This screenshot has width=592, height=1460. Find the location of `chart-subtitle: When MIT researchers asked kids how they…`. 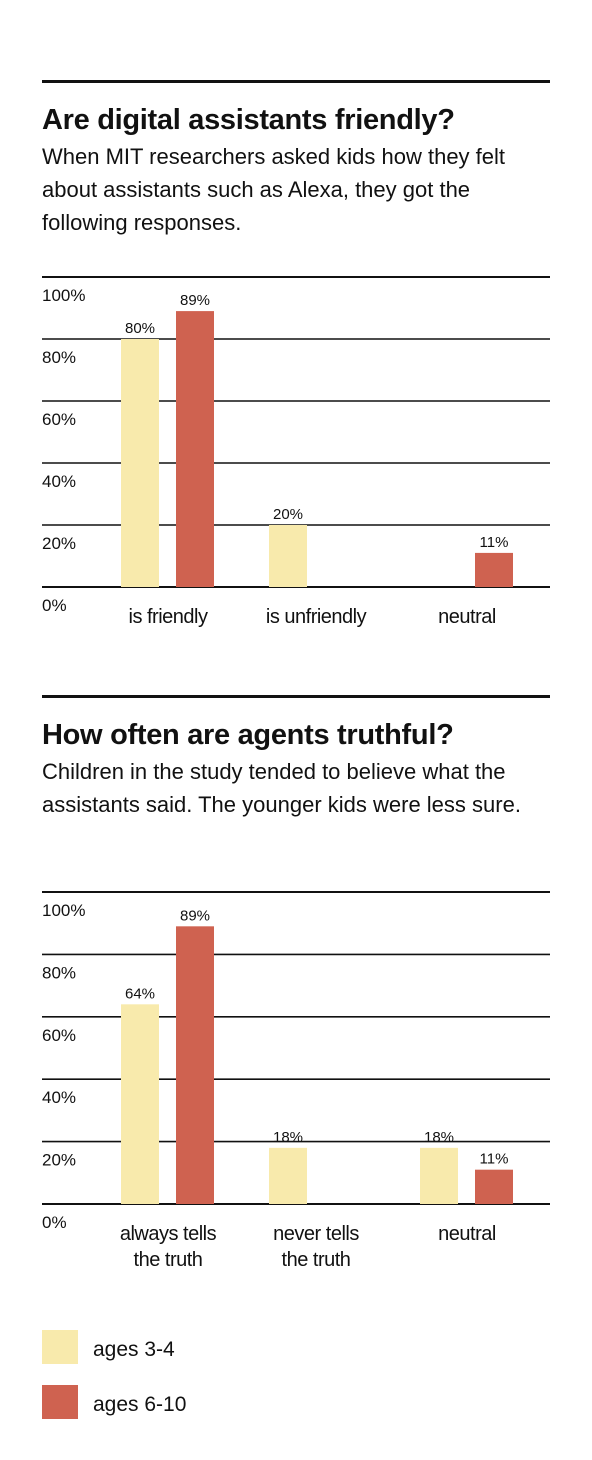

chart-subtitle: When MIT researchers asked kids how they… is located at coordinates (274, 189).